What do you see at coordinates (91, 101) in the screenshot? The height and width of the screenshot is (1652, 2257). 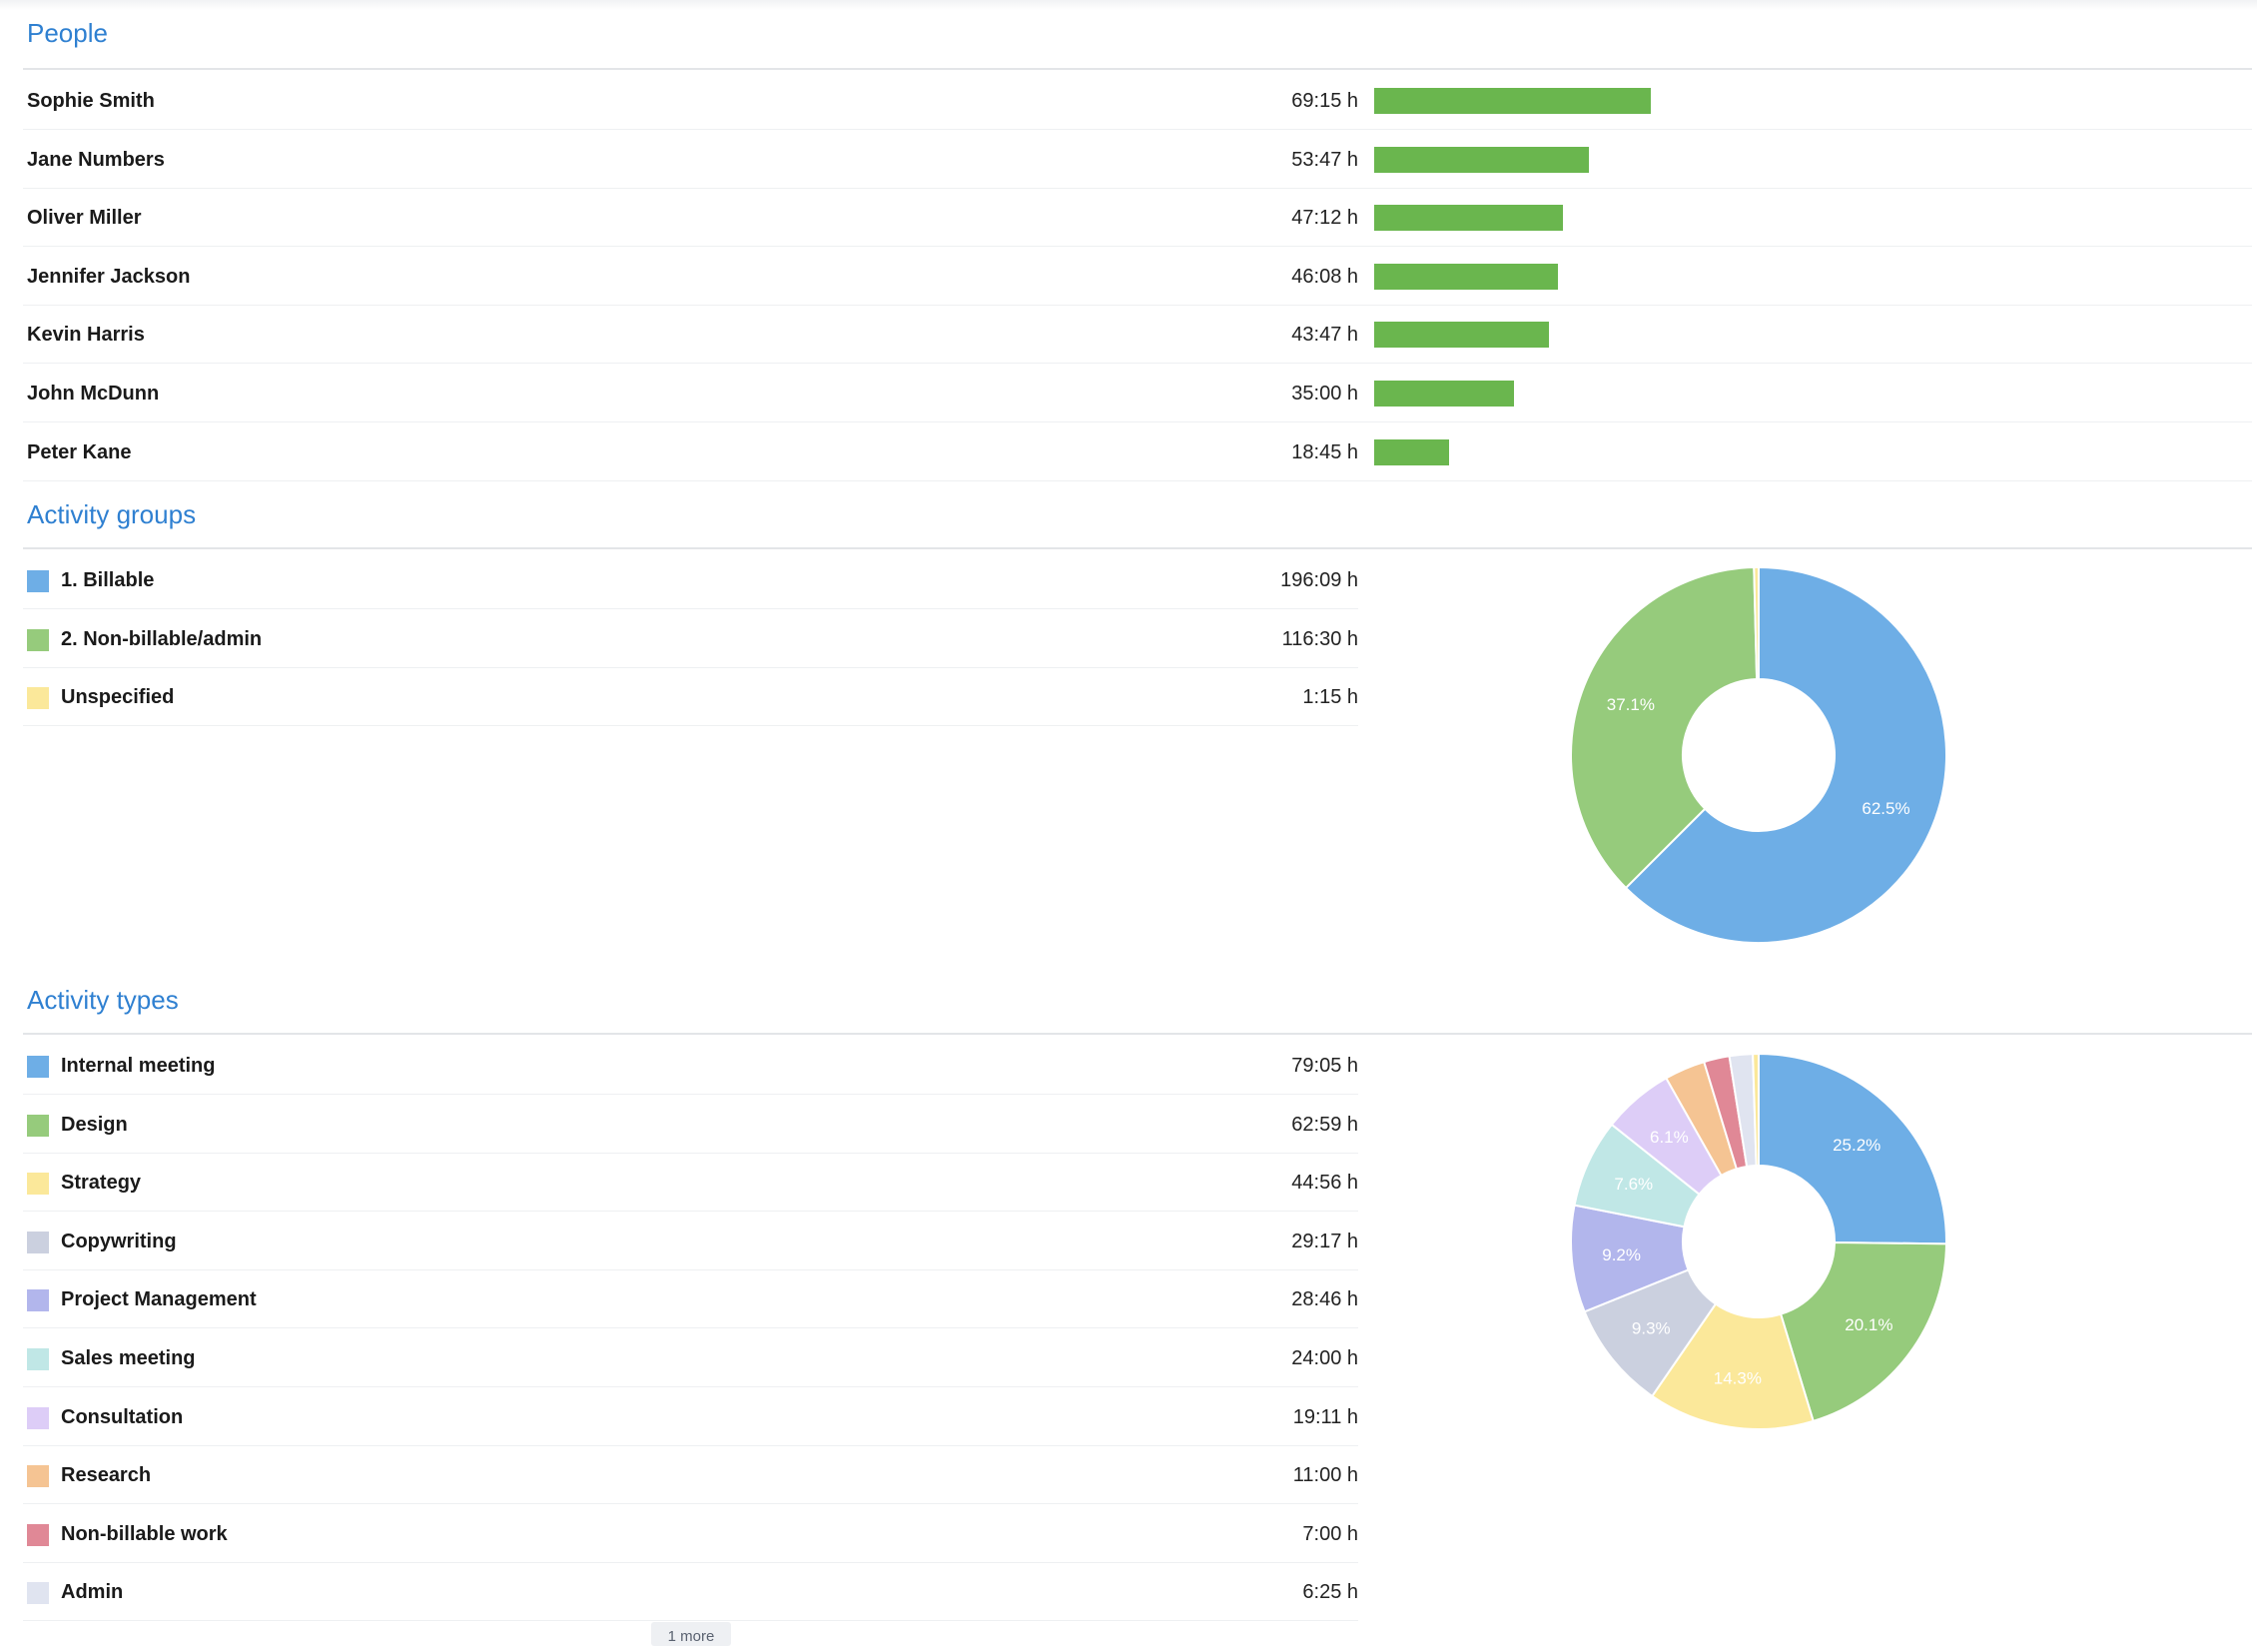 I see `person-name: Sophie Smith` at bounding box center [91, 101].